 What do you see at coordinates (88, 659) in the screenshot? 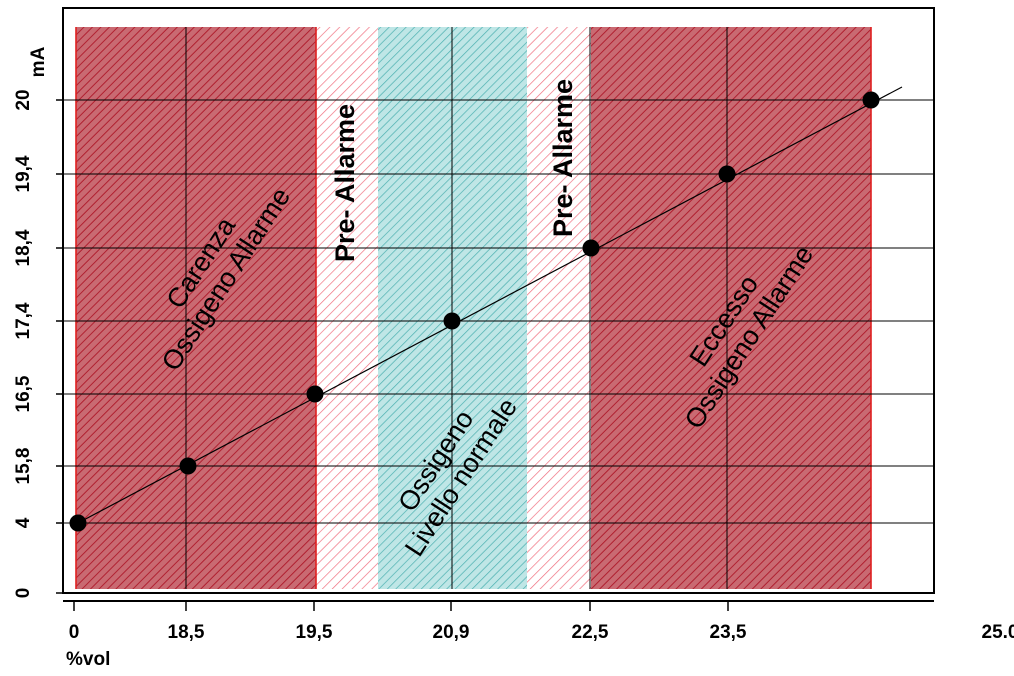
I see `x-axis-label: %vol` at bounding box center [88, 659].